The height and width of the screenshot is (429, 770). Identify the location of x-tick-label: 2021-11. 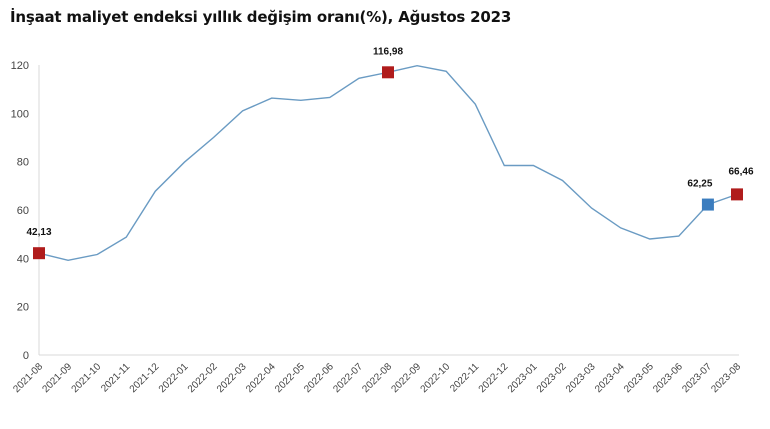
(116, 378).